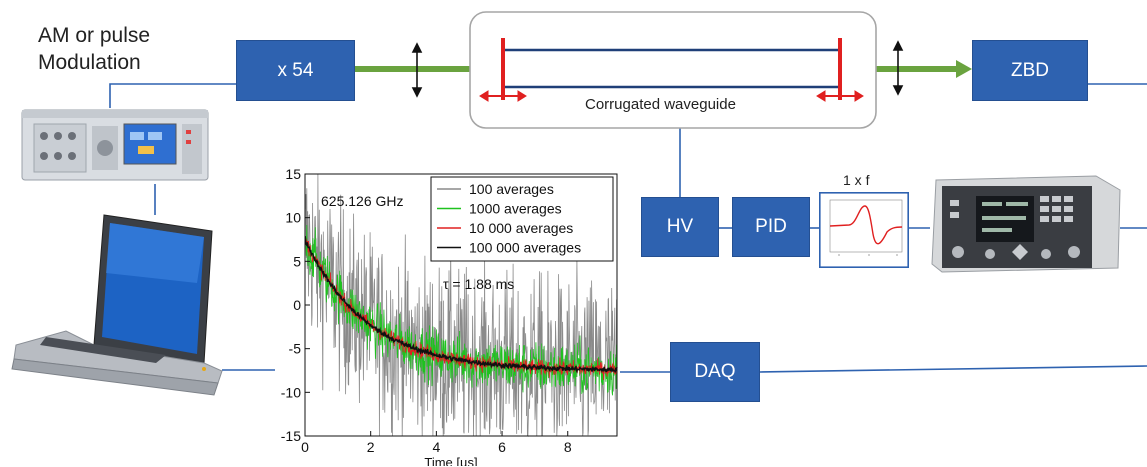 The height and width of the screenshot is (467, 1147). Describe the element at coordinates (680, 227) in the screenshot. I see `hv-box: HV` at that location.